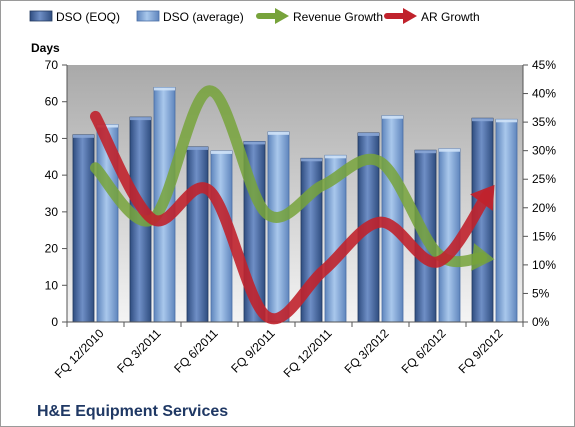 The height and width of the screenshot is (427, 575). Describe the element at coordinates (544, 208) in the screenshot. I see `y2-tick-label: 20%` at that location.